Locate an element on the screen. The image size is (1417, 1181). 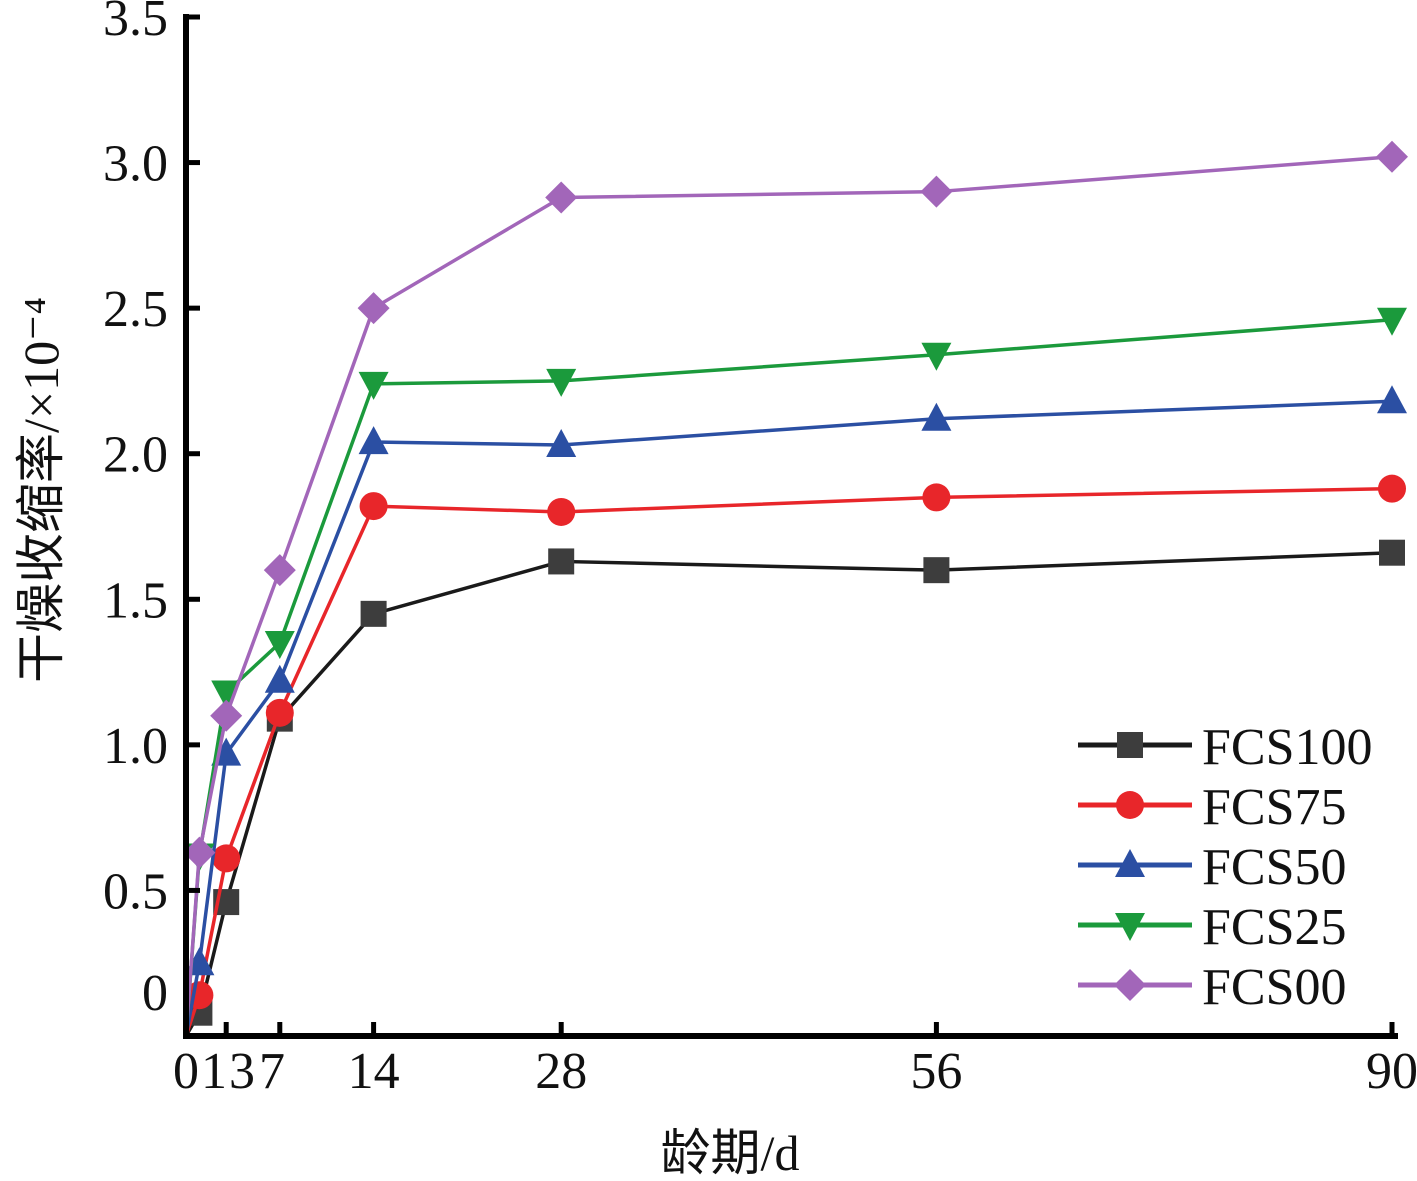
legend-label: FCS25 is located at coordinates (1274, 927).